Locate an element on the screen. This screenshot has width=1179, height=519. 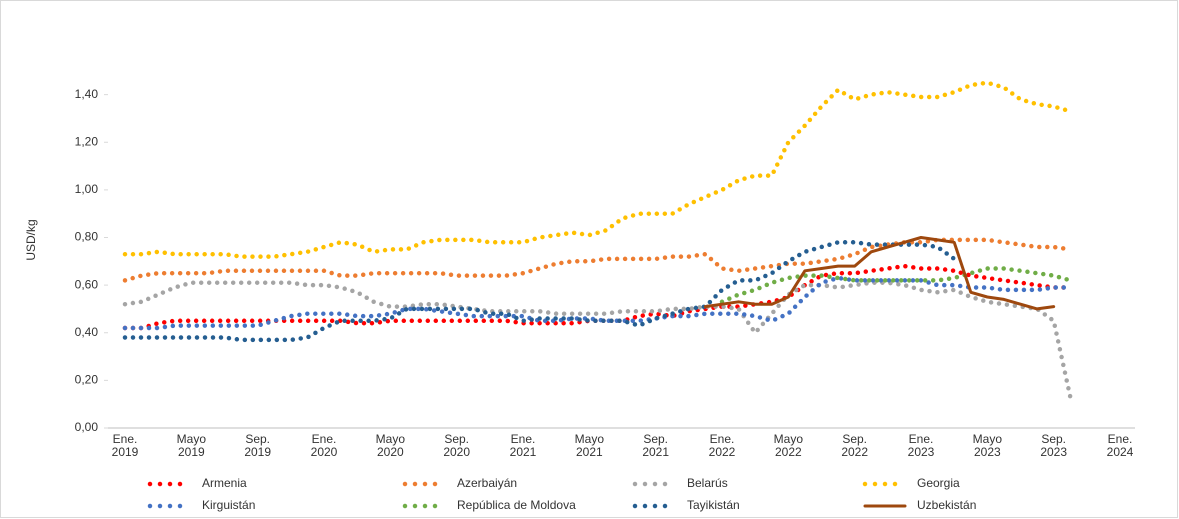
legend-label: Azerbaiyán is located at coordinates (487, 483).